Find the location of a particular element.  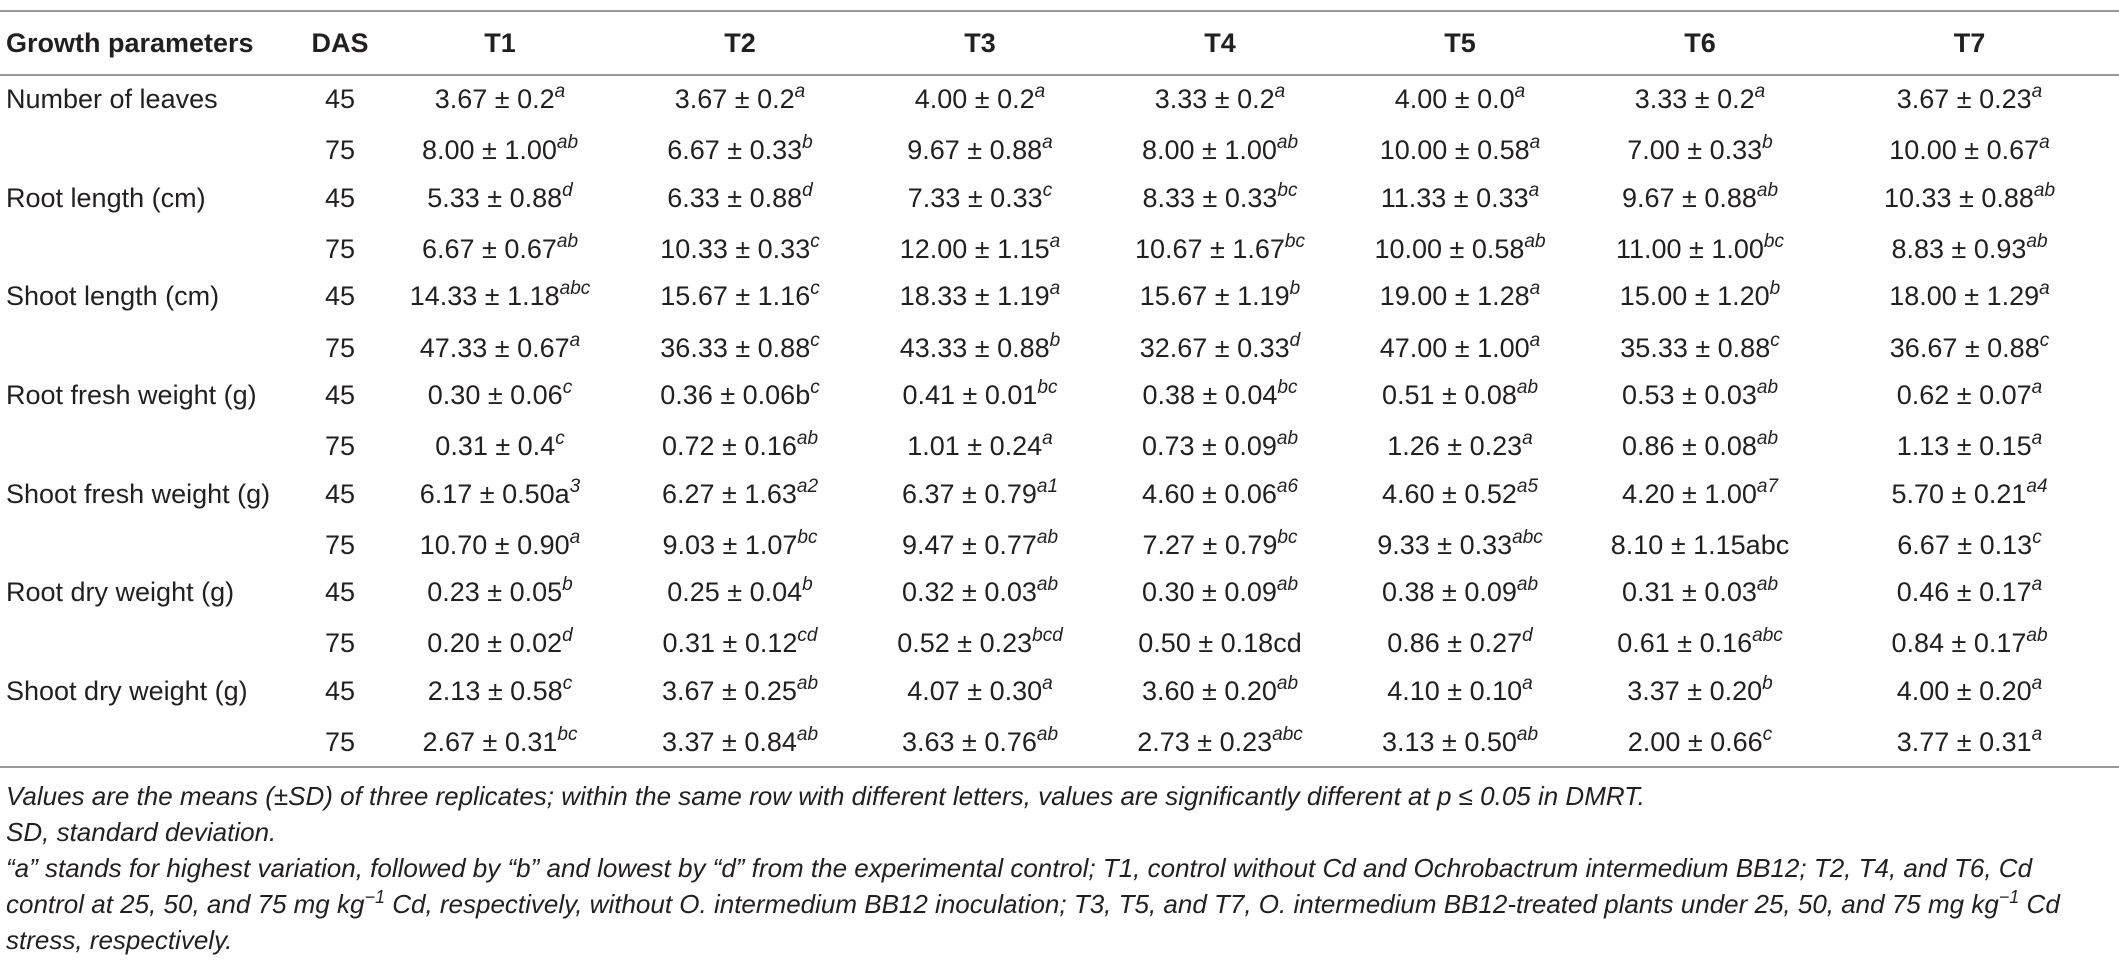

cell-t3: 7.33 ± 0.33c is located at coordinates (980, 200).